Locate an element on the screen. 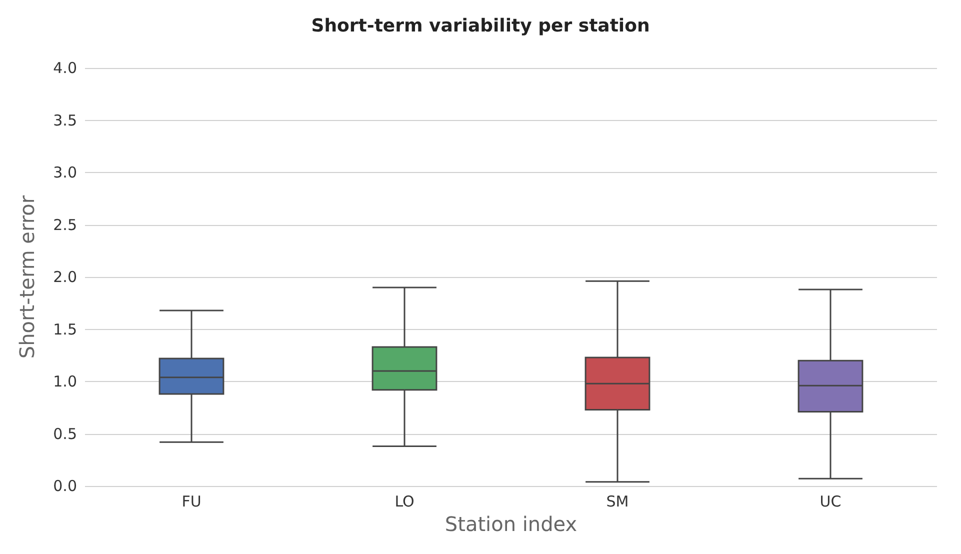  x-tick-label: FU is located at coordinates (192, 501).